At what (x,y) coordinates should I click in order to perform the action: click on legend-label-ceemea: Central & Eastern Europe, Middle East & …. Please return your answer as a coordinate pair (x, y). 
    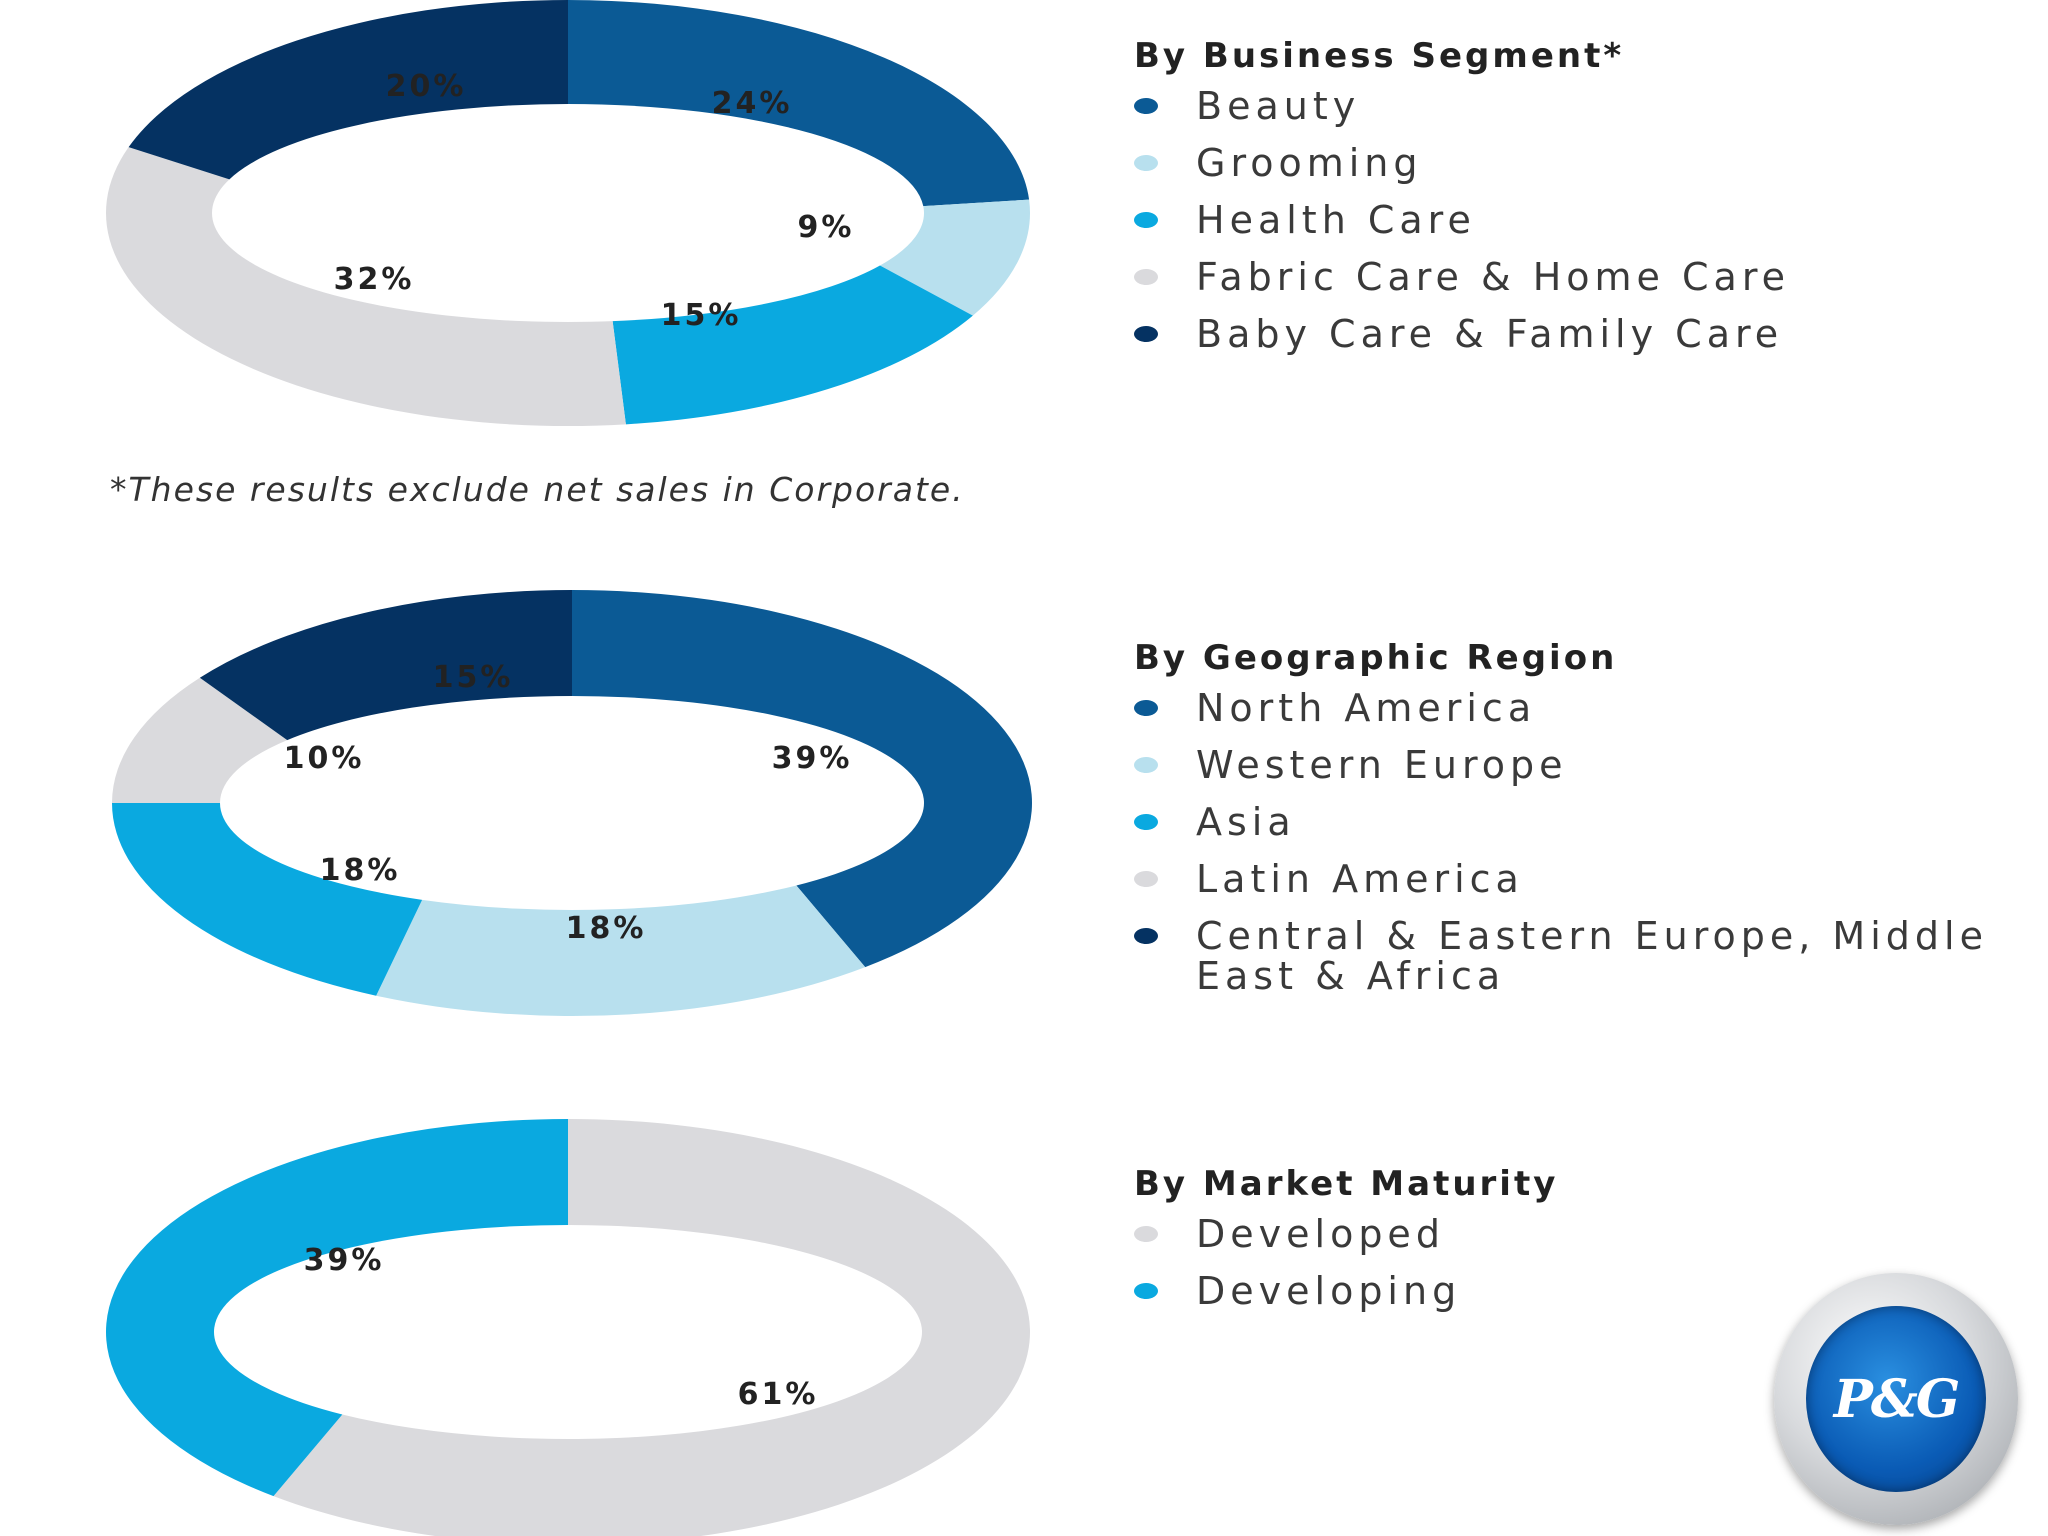
    Looking at the image, I should click on (1592, 956).